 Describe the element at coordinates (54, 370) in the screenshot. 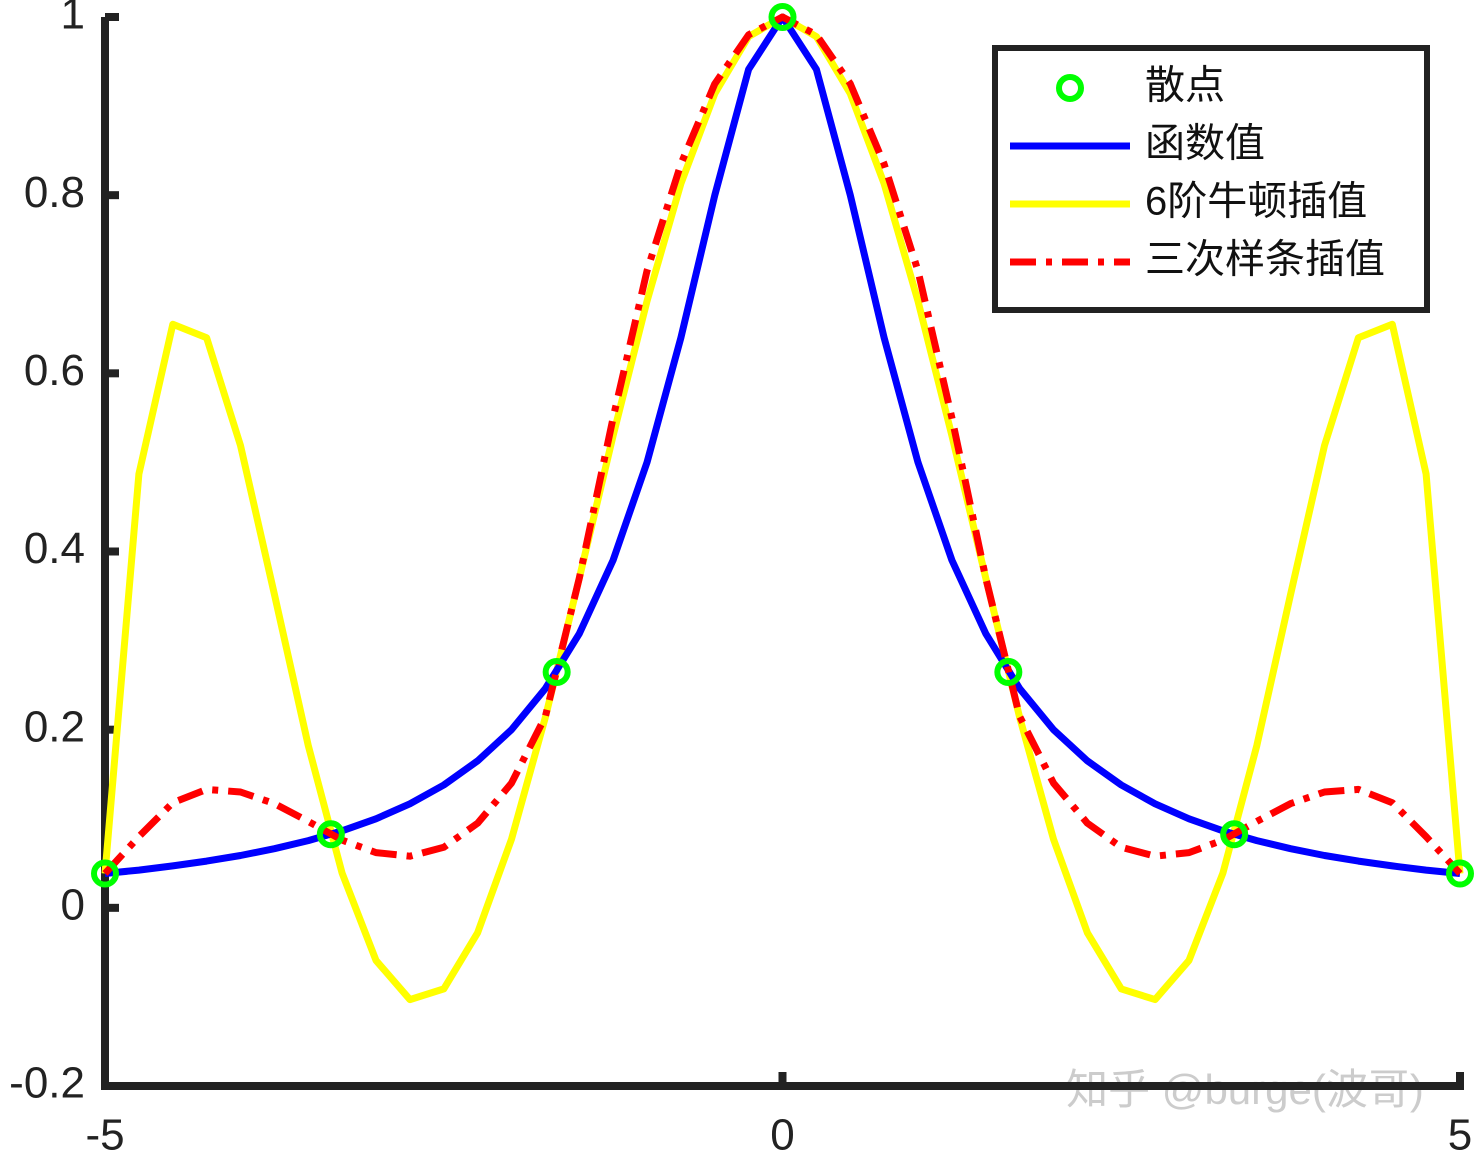

I see `y-tick-label: 0.6` at that location.